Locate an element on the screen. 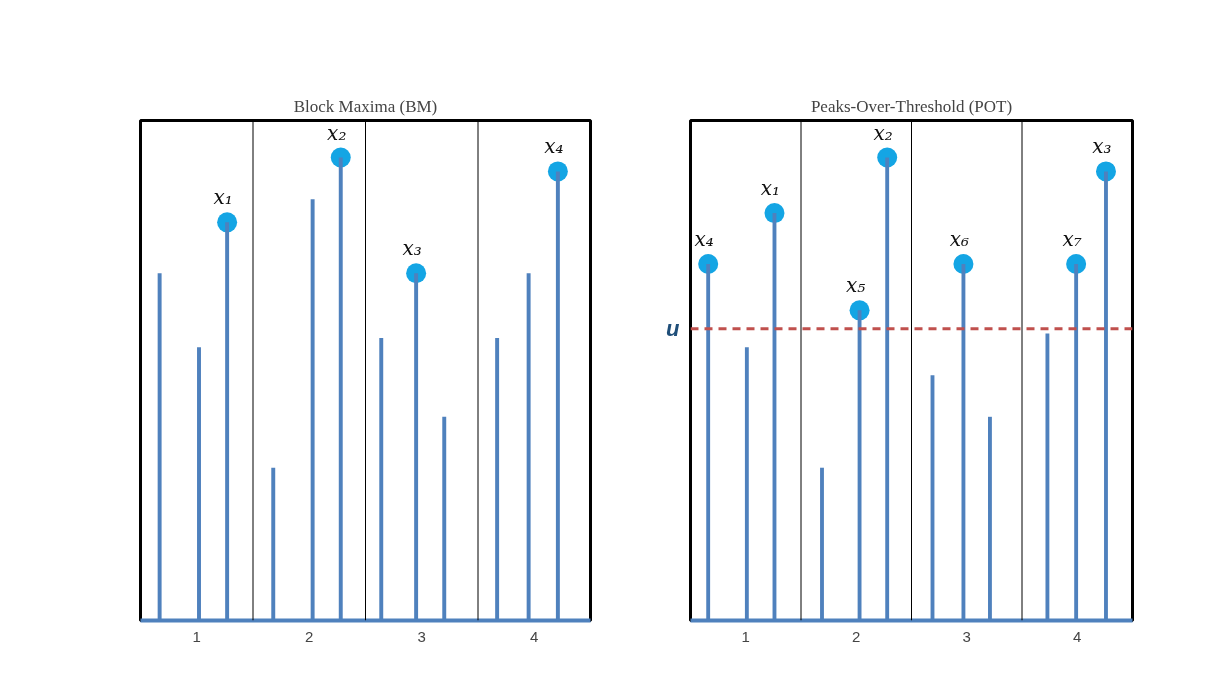  ref-line-label: u is located at coordinates (673, 329).